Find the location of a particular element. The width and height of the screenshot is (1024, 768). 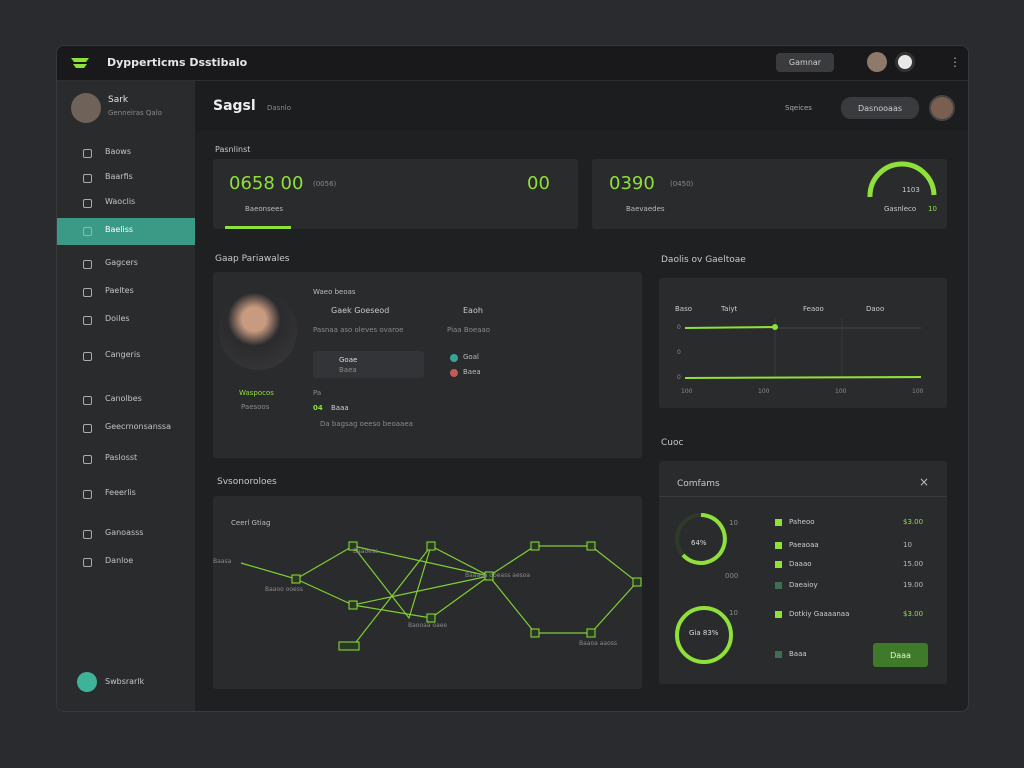

header-button: Gamnar is located at coordinates (805, 62).